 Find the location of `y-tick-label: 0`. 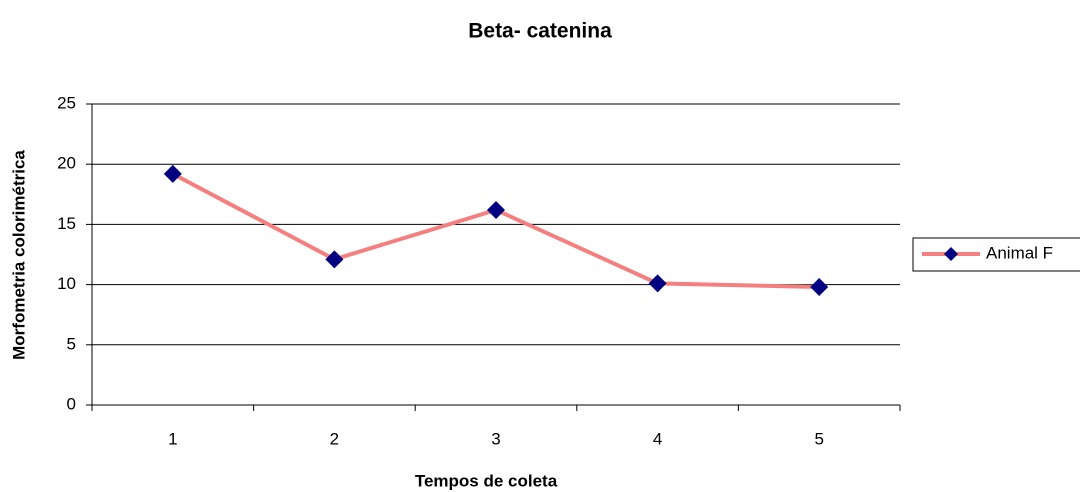

y-tick-label: 0 is located at coordinates (71, 403).